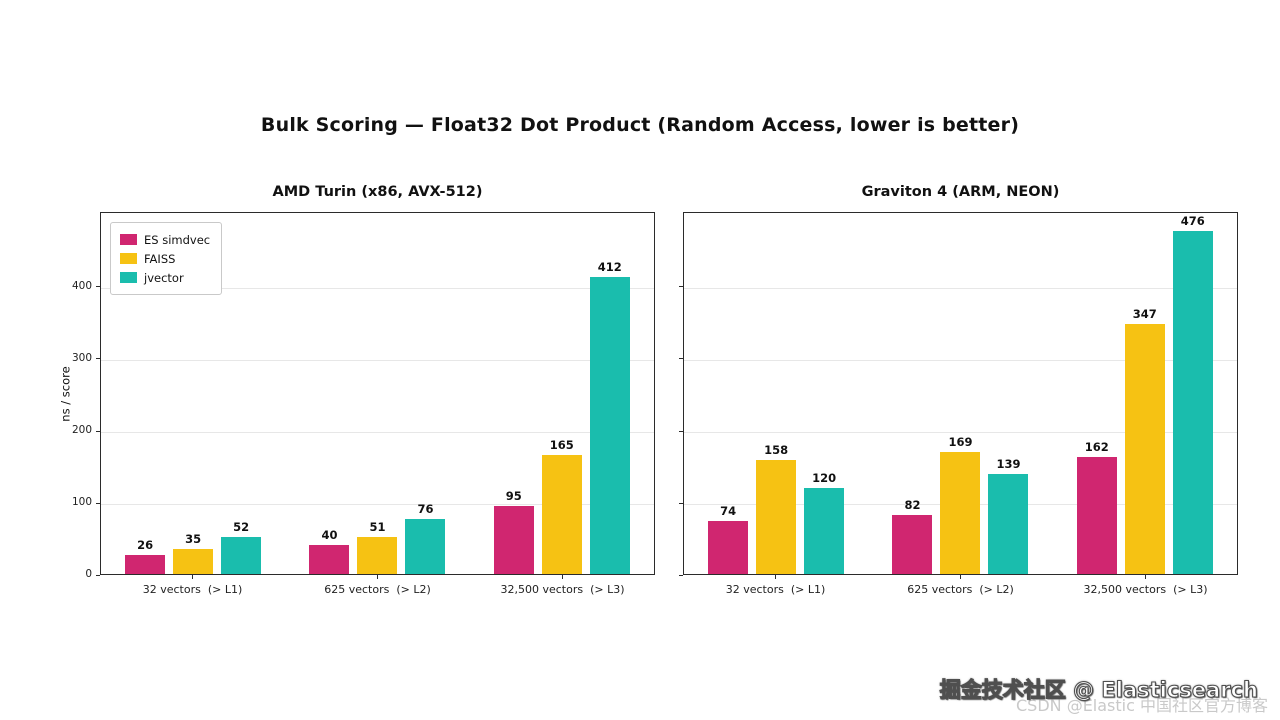 The image size is (1280, 720). What do you see at coordinates (912, 536) in the screenshot?
I see `bar-es-simdvec-group2: 82` at bounding box center [912, 536].